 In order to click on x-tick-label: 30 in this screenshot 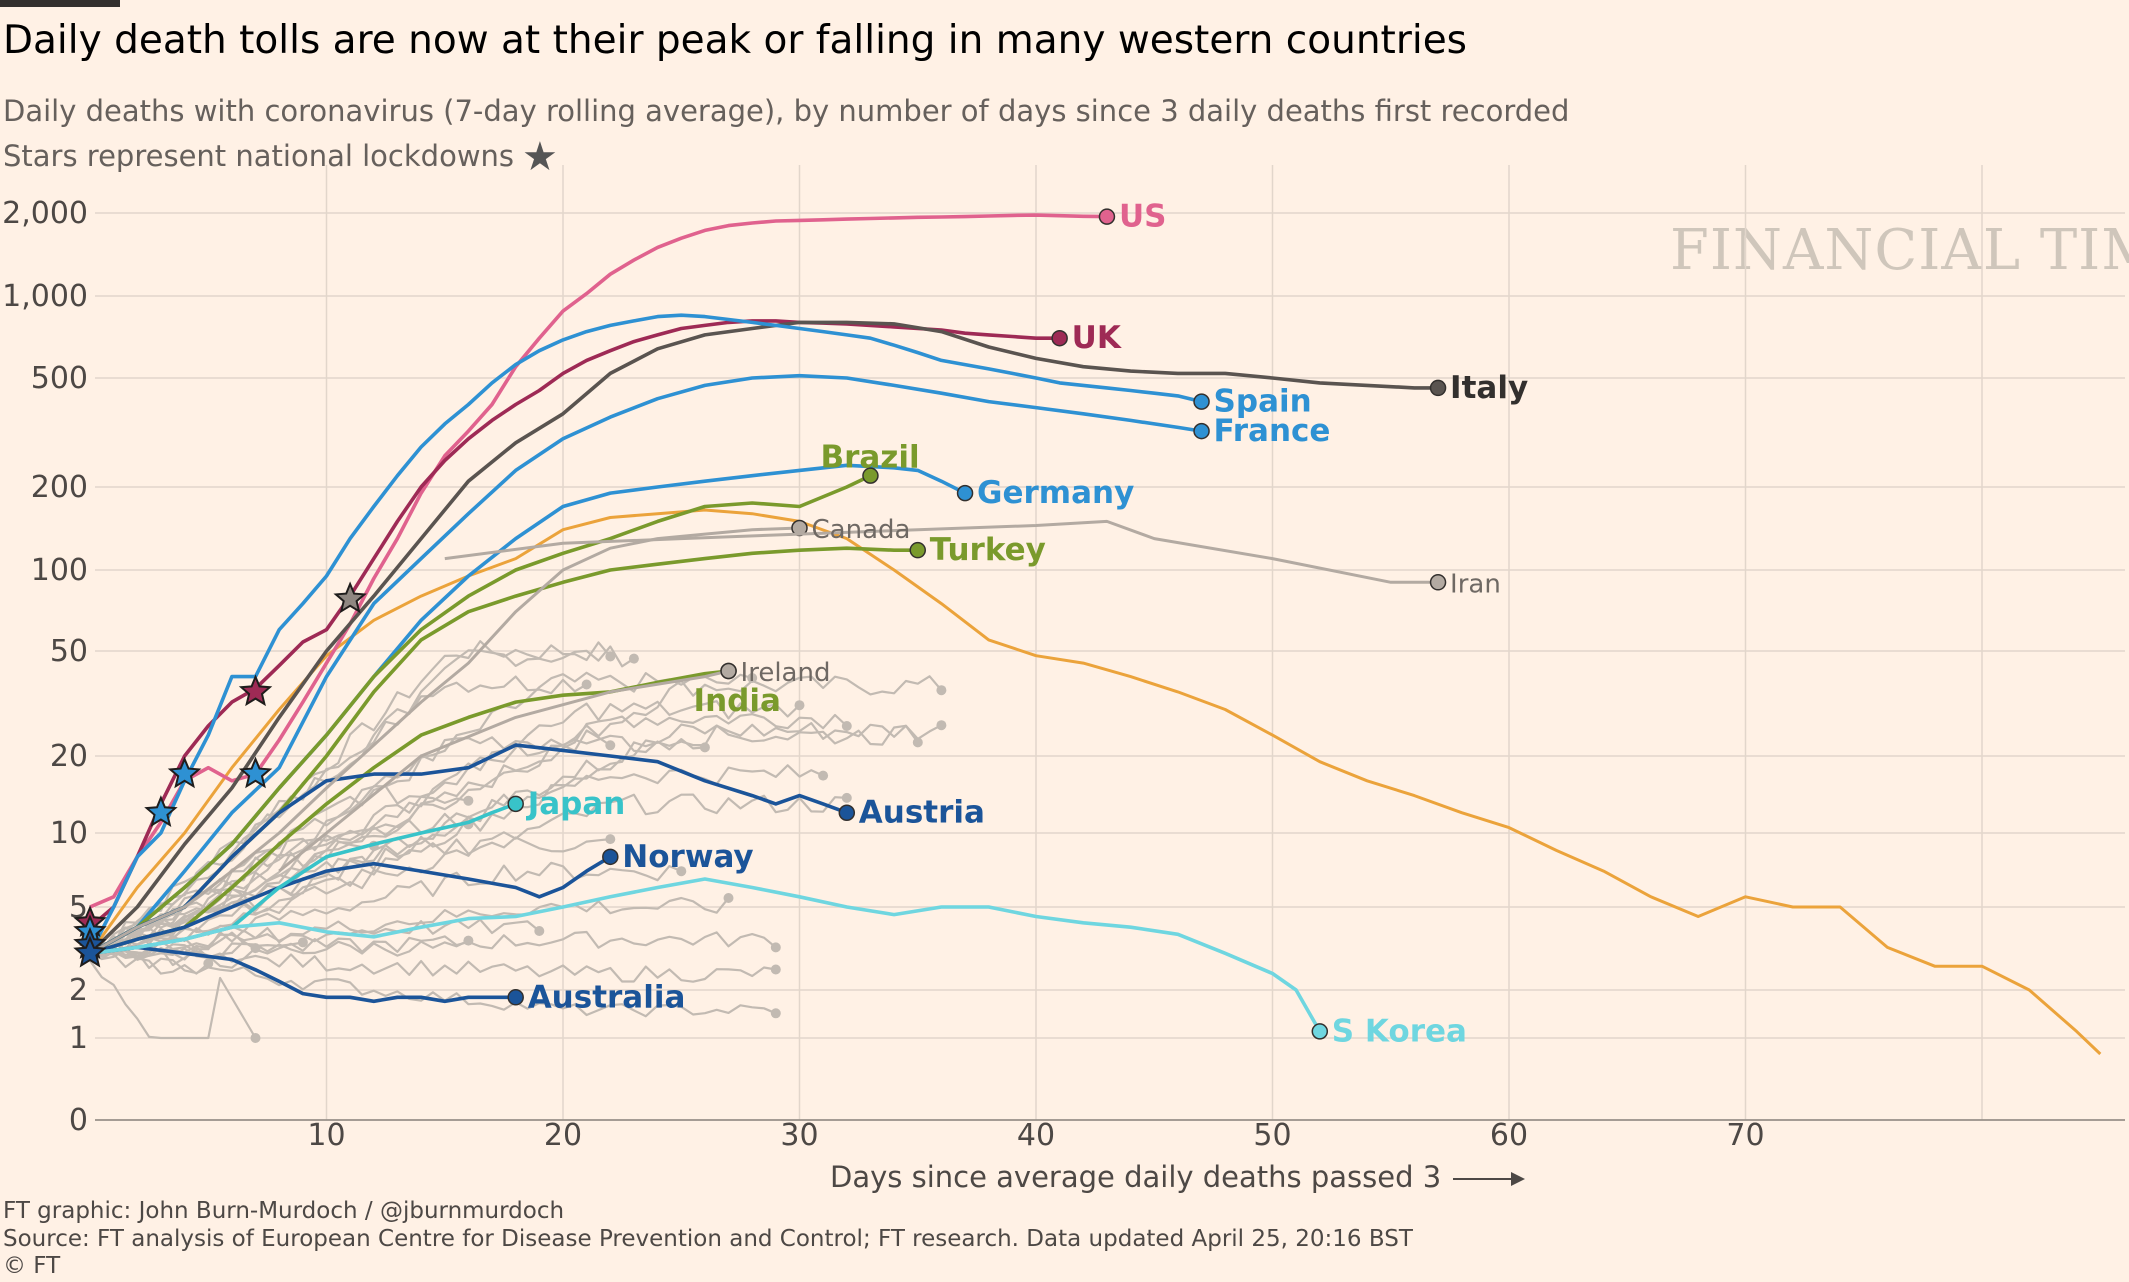, I will do `click(799, 1135)`.